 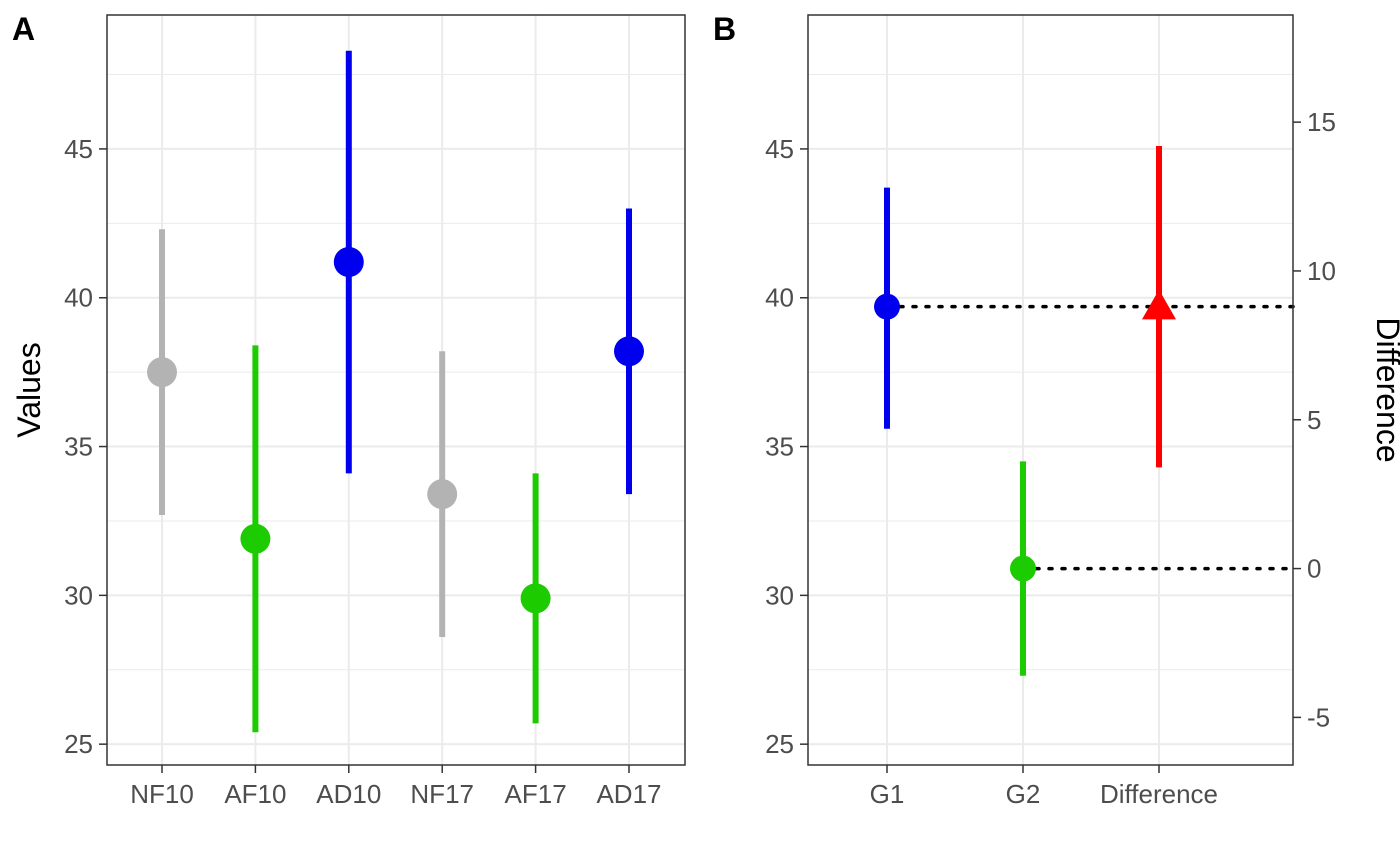 I want to click on panel-tag: B, so click(x=724, y=29).